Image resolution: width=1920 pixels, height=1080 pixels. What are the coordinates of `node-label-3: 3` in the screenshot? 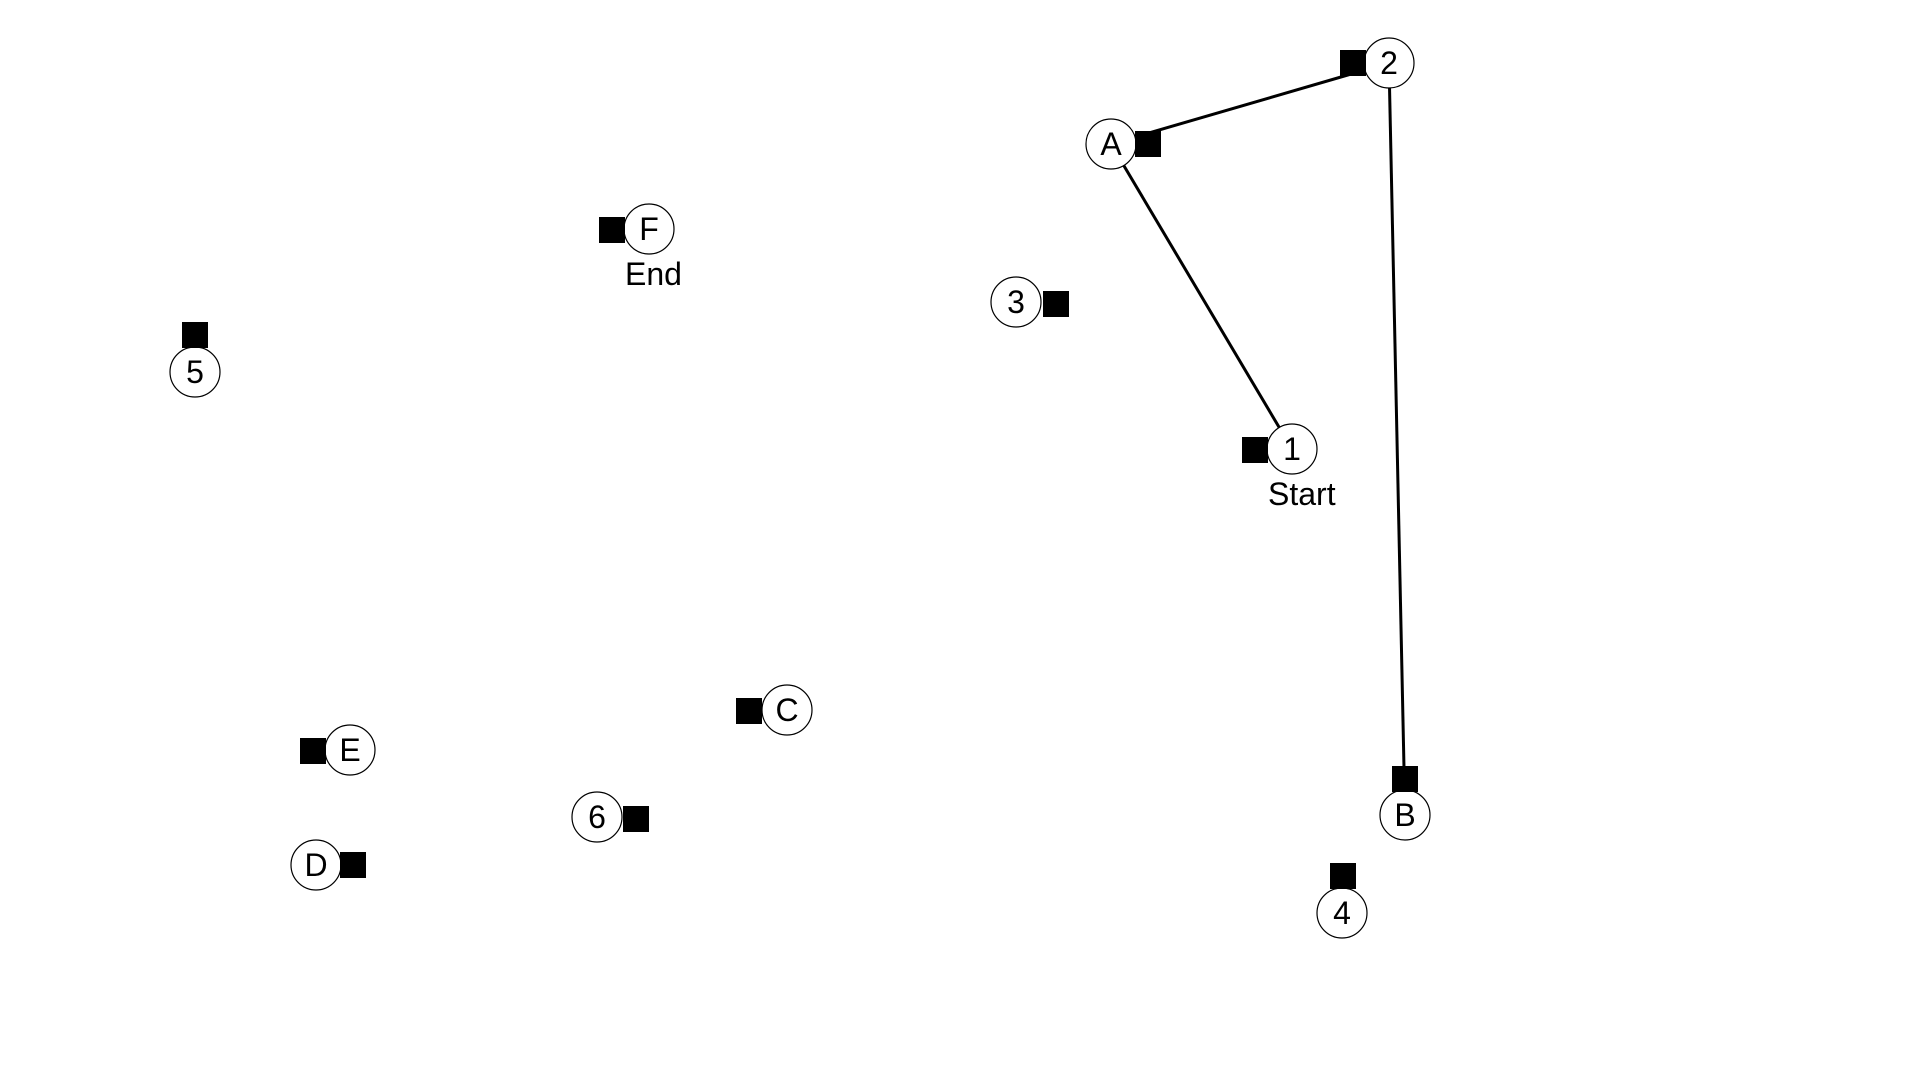 It's located at (1016, 302).